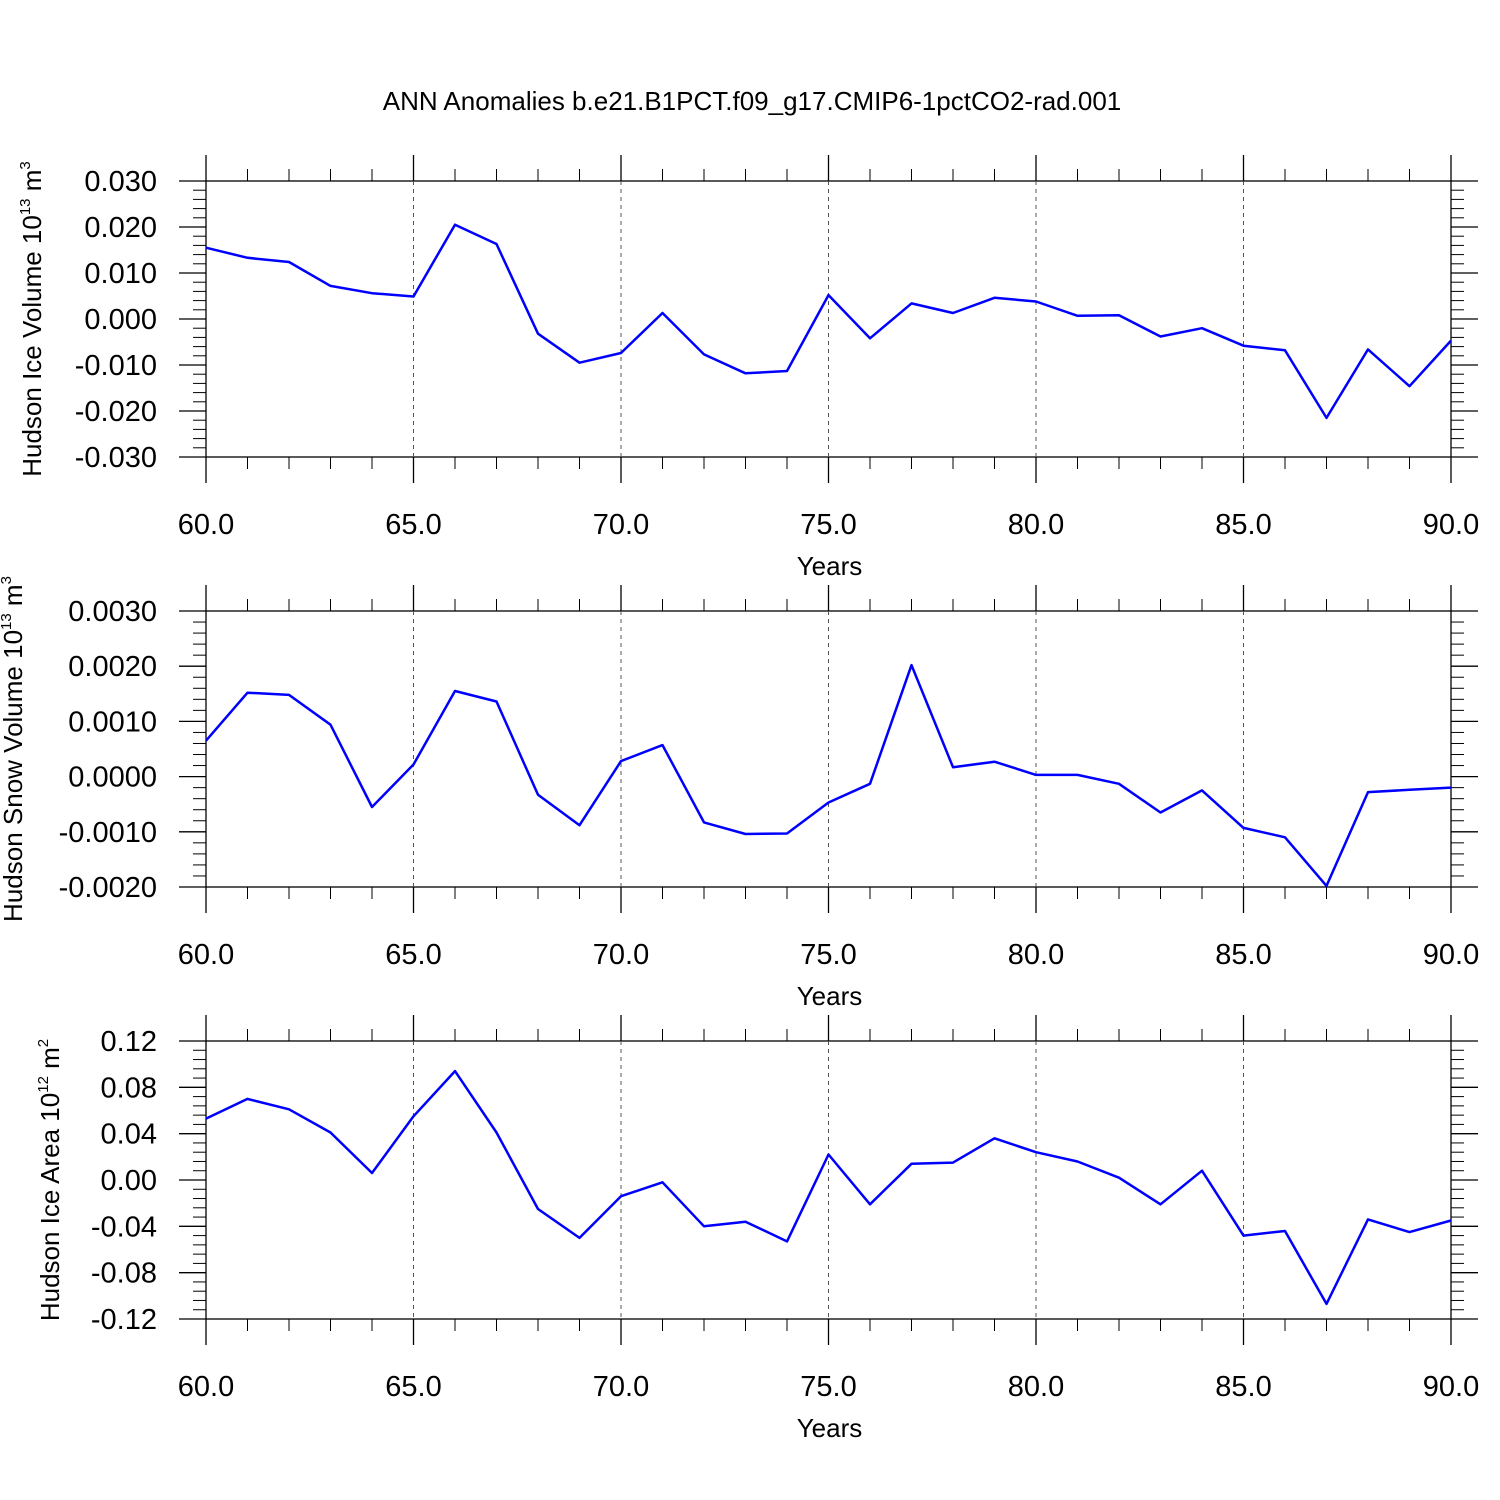  What do you see at coordinates (112, 612) in the screenshot?
I see `y-tick-label: 0.0030` at bounding box center [112, 612].